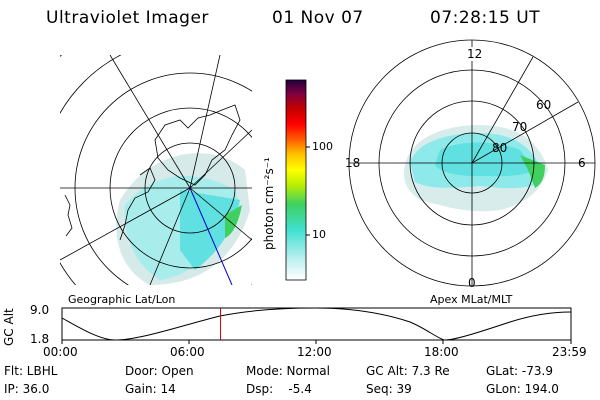 The width and height of the screenshot is (600, 400). I want to click on mlt-label-0: 0, so click(472, 283).